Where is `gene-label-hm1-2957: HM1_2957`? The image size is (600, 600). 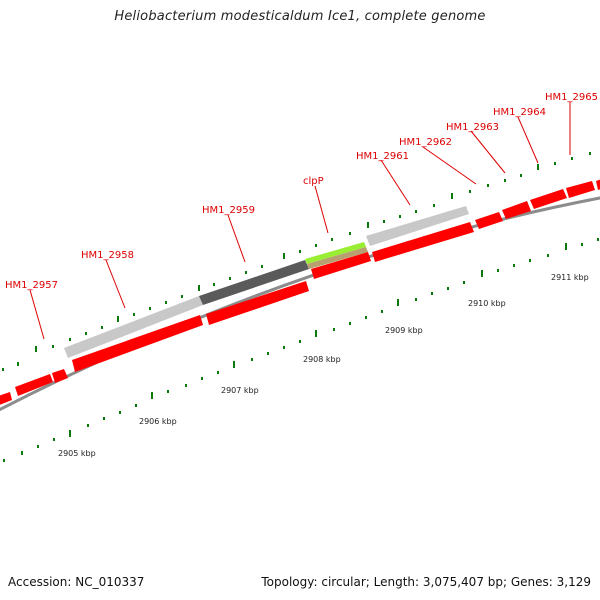 gene-label-hm1-2957: HM1_2957 is located at coordinates (31, 285).